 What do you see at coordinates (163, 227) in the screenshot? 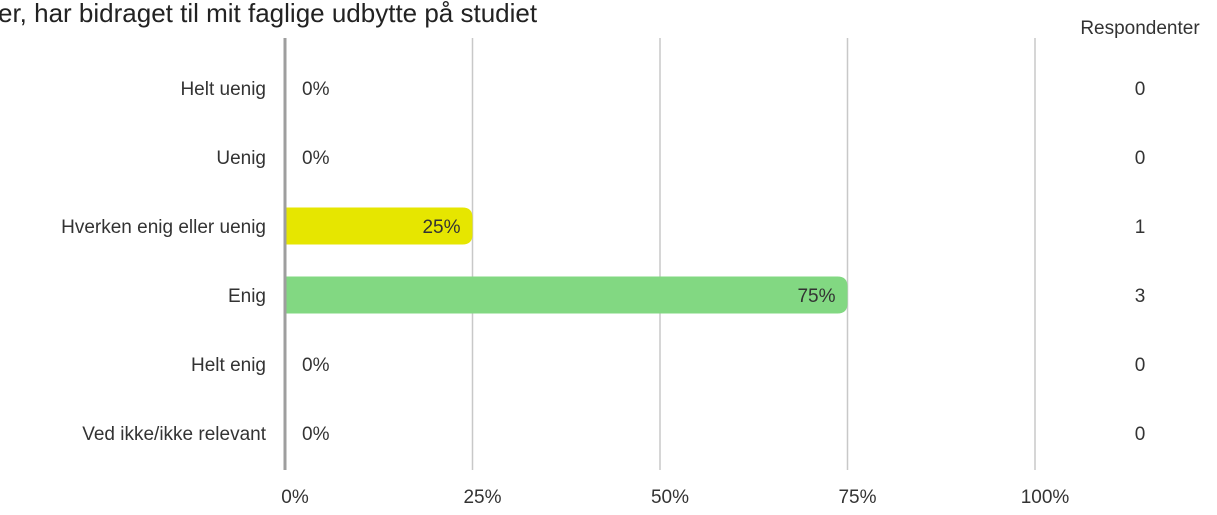
I see `category-label: Hverken enig eller uenig` at bounding box center [163, 227].